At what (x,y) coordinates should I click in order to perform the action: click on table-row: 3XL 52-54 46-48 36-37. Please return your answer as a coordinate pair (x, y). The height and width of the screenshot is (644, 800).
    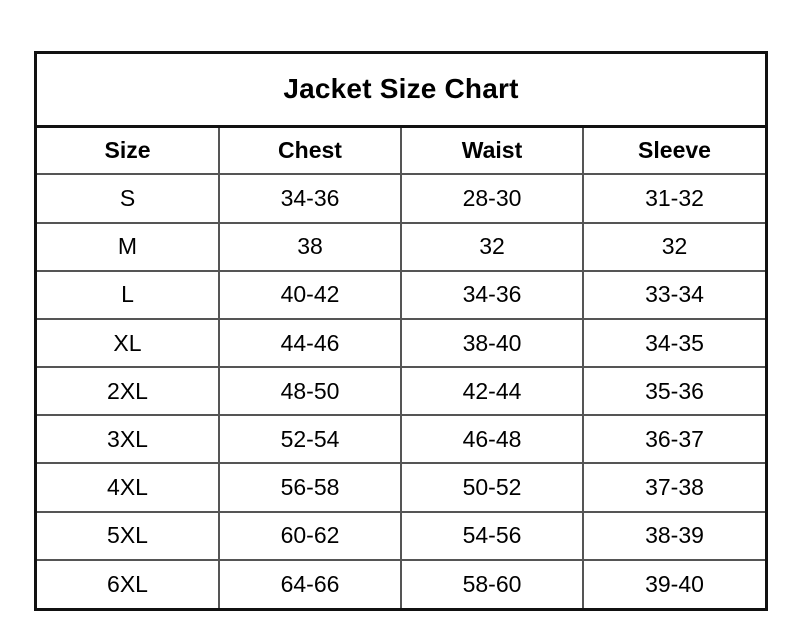
    Looking at the image, I should click on (401, 440).